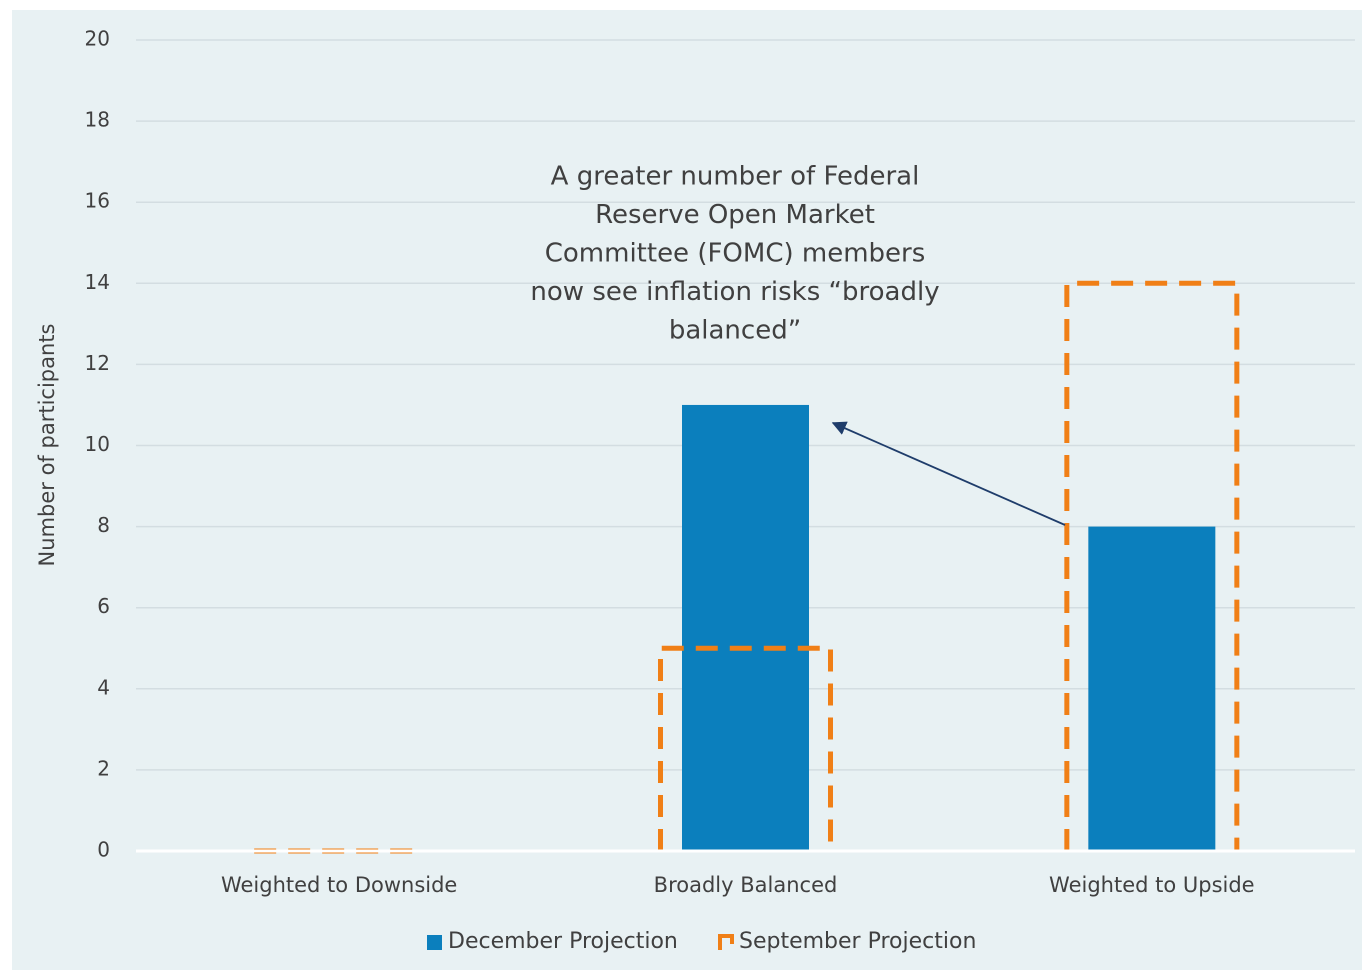 The image size is (1372, 975). Describe the element at coordinates (857, 941) in the screenshot. I see `legend-label: September Projection` at that location.